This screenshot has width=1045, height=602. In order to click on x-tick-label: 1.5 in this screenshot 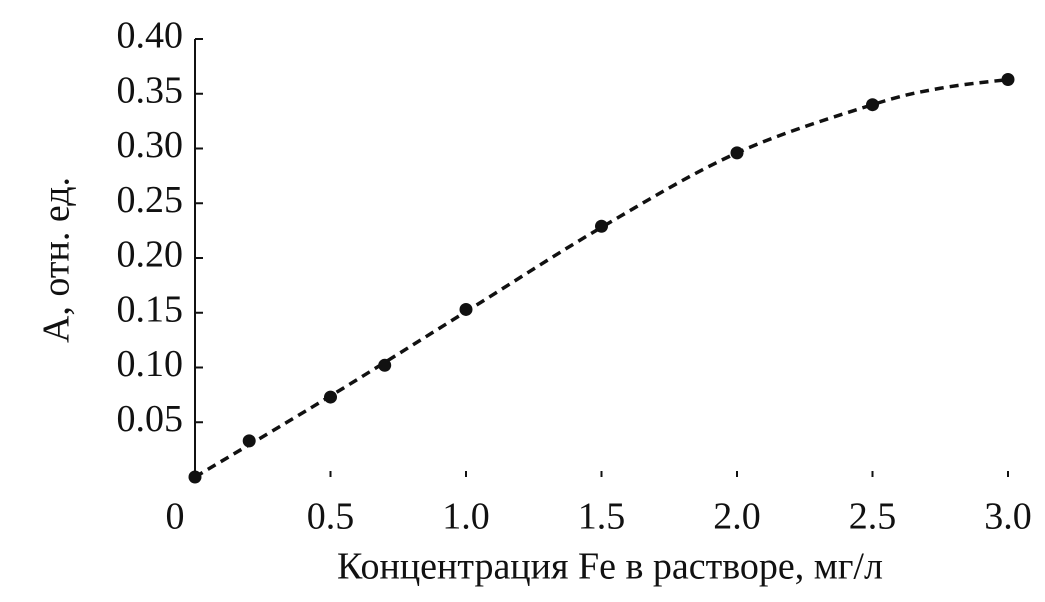, I will do `click(602, 517)`.